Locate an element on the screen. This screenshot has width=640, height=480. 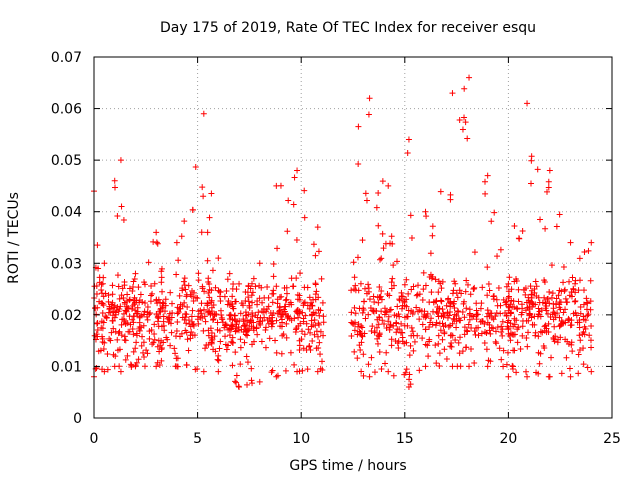
y-tick-label: 0.05 is located at coordinates (66, 161).